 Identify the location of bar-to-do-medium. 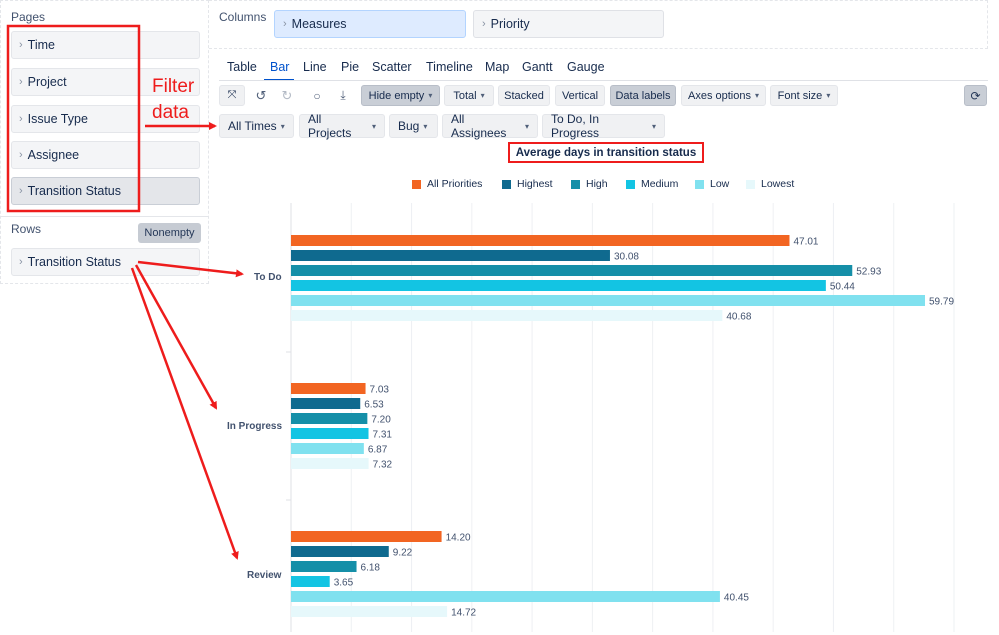
(558, 285).